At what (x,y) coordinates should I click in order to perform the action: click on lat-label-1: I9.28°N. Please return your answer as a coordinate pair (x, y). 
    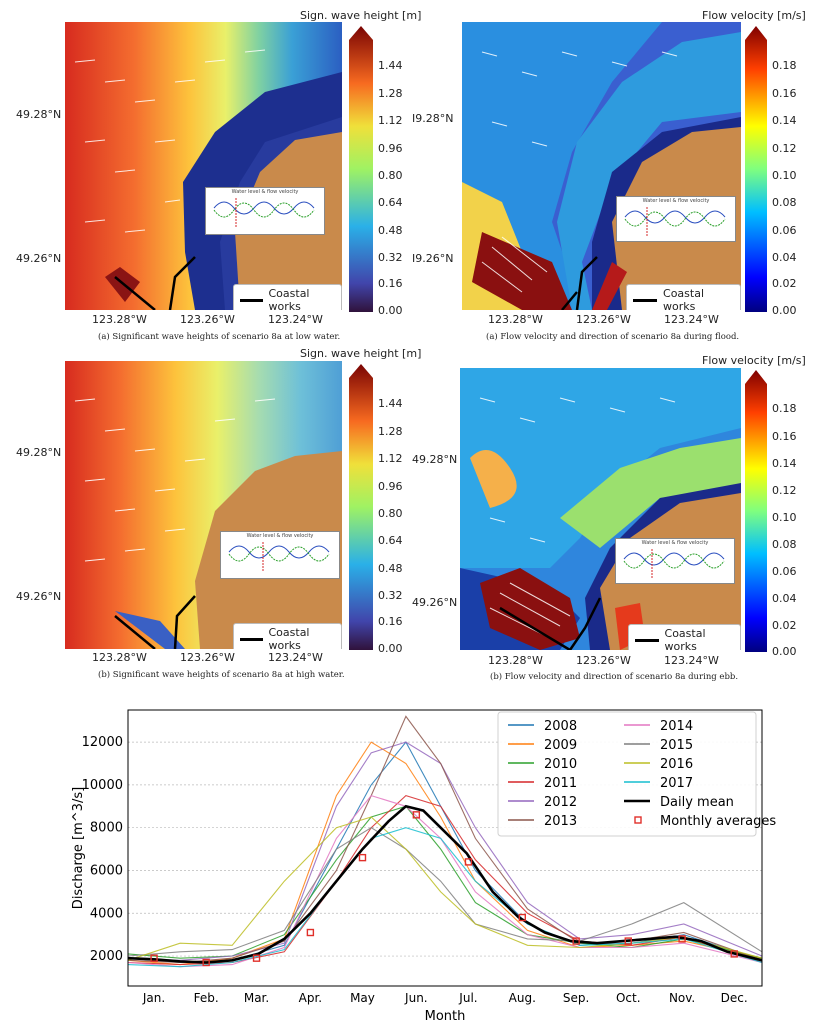
    Looking at the image, I should click on (433, 118).